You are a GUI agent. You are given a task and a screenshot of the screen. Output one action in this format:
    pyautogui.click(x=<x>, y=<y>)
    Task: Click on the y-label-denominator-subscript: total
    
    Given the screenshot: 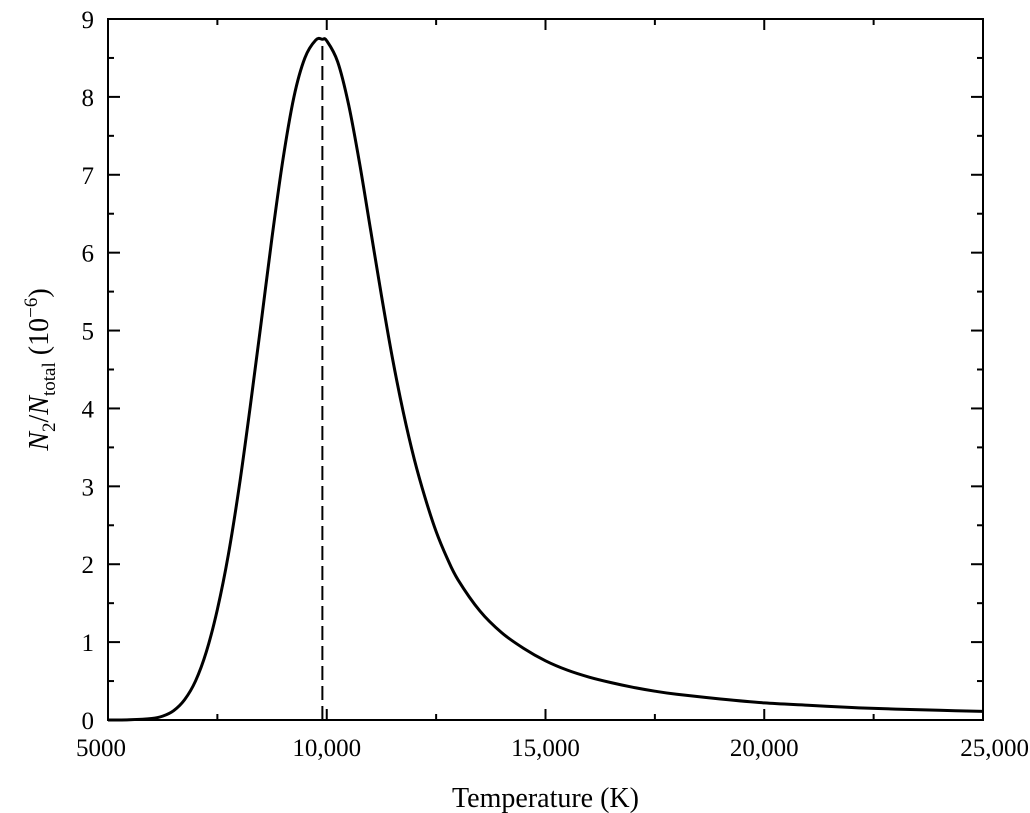 What is the action you would take?
    pyautogui.click(x=49, y=379)
    